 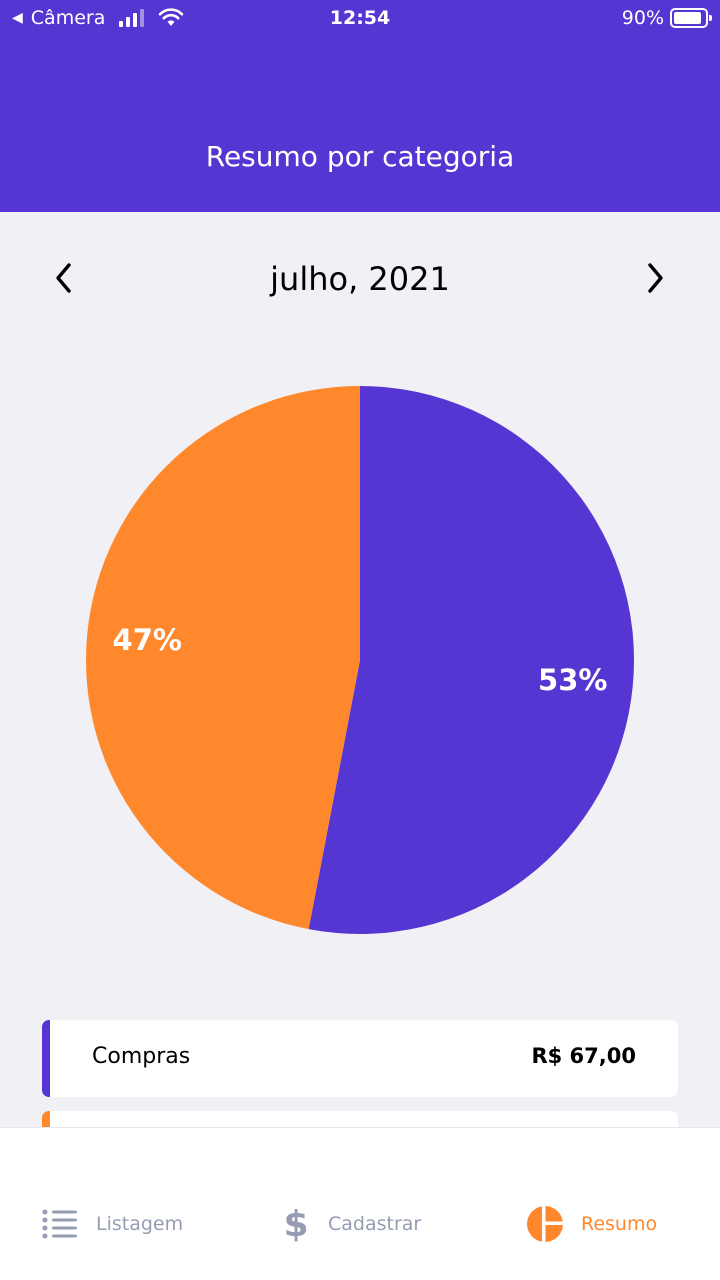 I want to click on category-card: Compras R$ 67,00, so click(x=360, y=1058).